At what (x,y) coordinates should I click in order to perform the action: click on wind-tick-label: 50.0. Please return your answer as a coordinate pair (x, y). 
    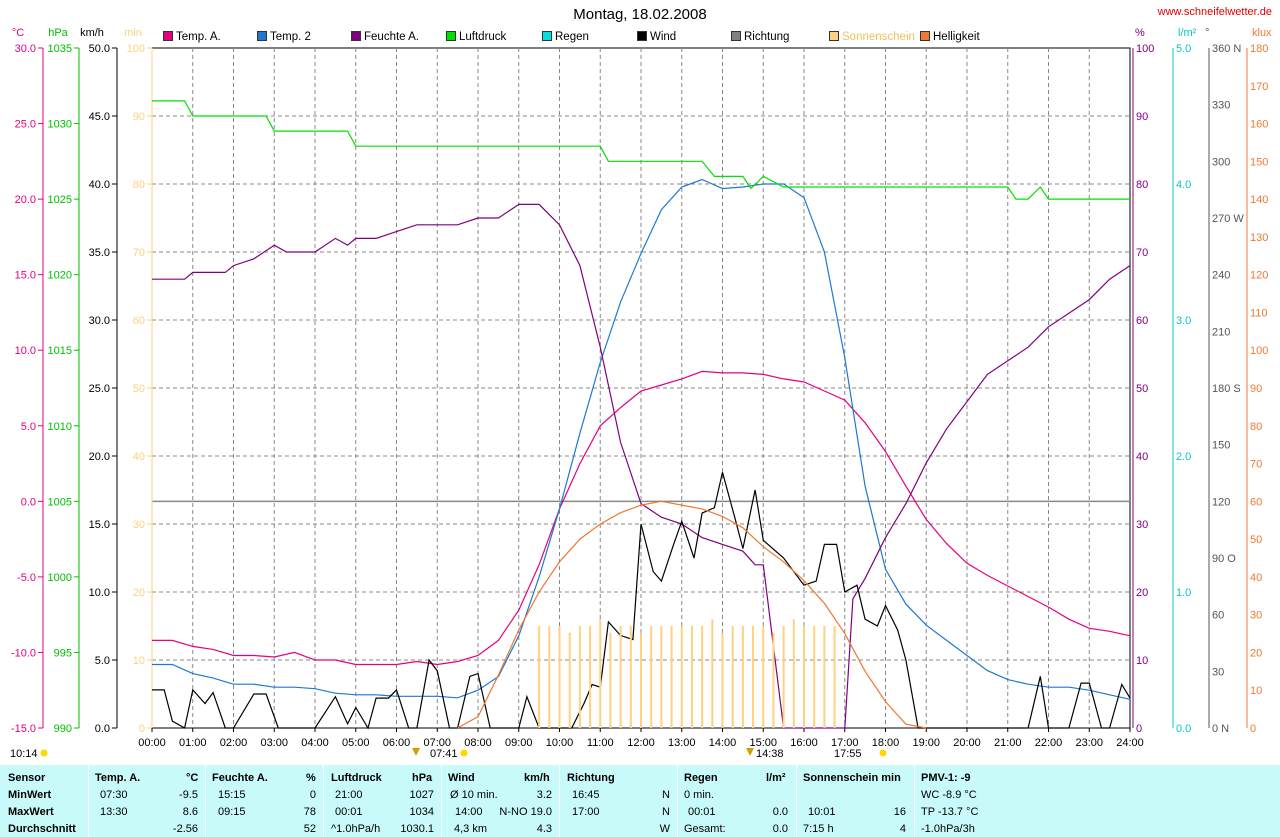
    Looking at the image, I should click on (99, 49).